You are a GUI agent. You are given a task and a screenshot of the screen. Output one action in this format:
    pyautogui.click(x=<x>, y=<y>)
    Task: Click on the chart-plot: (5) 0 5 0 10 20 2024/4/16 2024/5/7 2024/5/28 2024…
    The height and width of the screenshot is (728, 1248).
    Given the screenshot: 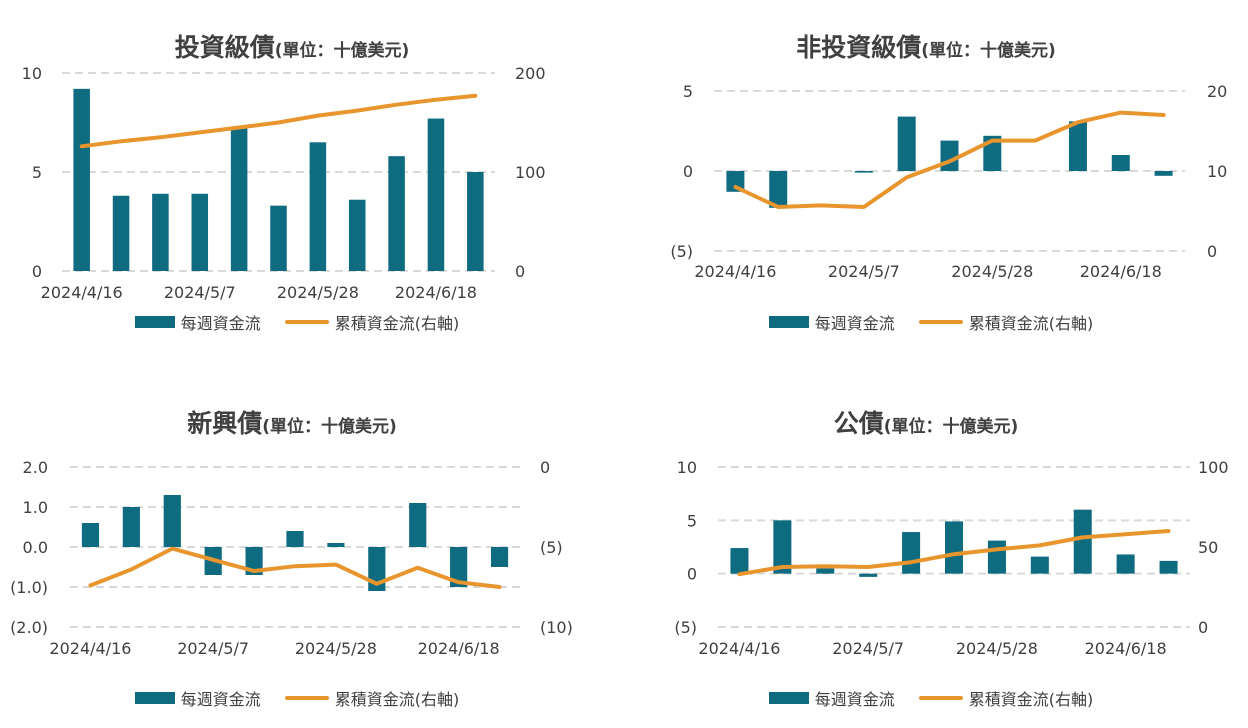 What is the action you would take?
    pyautogui.click(x=948, y=181)
    